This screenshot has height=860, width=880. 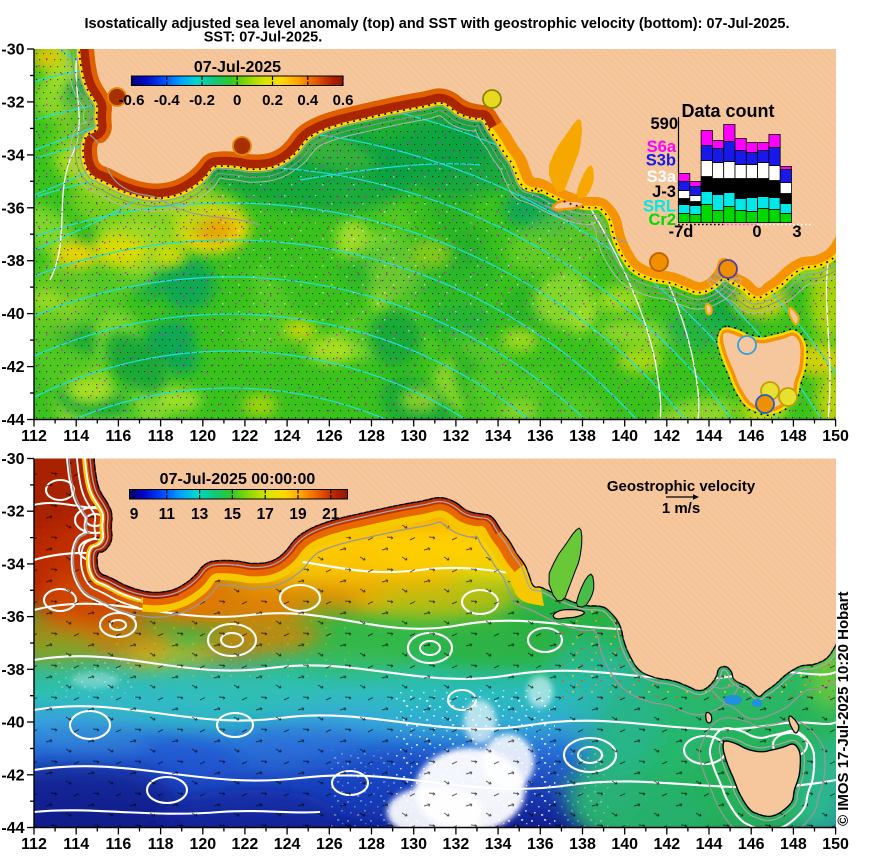 I want to click on svg-text: -7d, so click(x=681, y=232).